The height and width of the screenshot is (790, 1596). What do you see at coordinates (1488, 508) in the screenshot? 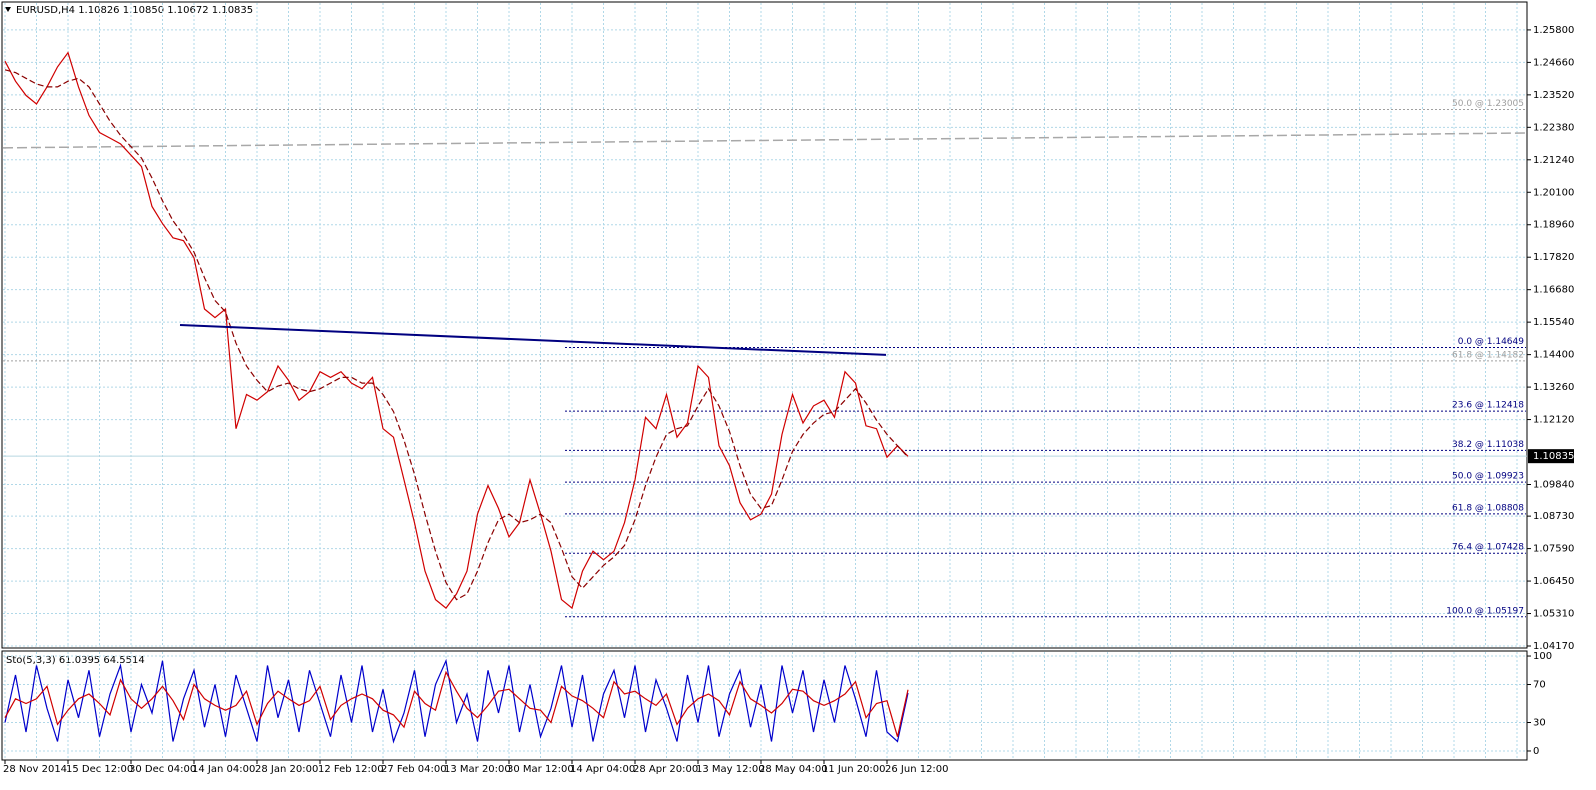
I see `fibo-label: 61.8 @ 1.08808` at bounding box center [1488, 508].